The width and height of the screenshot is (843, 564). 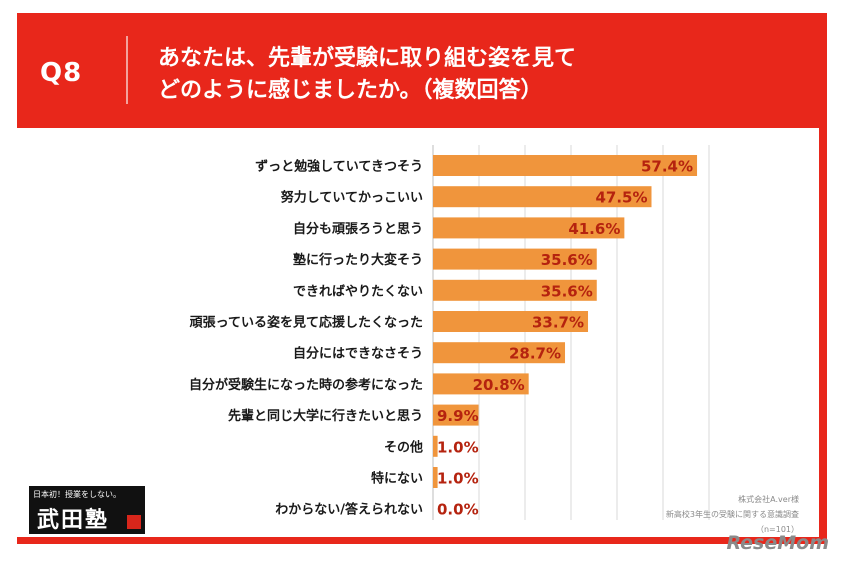 What do you see at coordinates (403, 447) in the screenshot?
I see `category-label: その他` at bounding box center [403, 447].